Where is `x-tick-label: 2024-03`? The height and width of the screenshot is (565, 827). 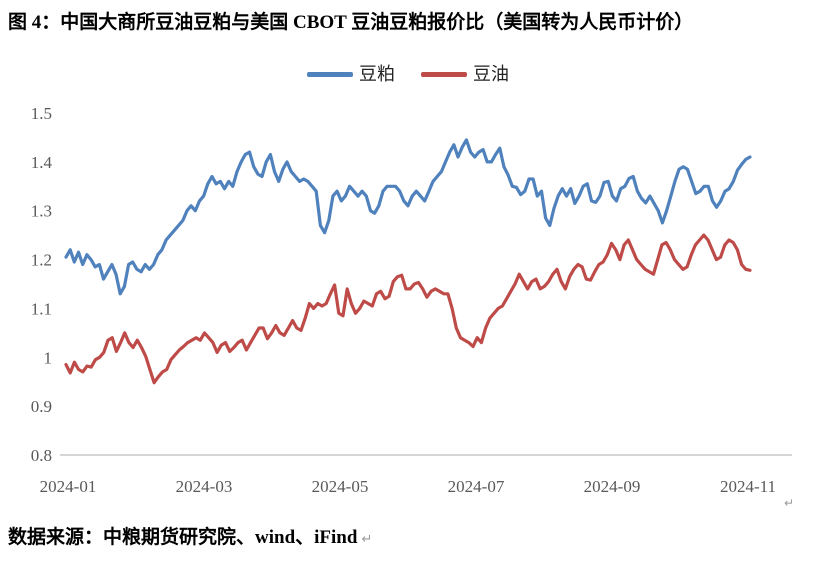
x-tick-label: 2024-03 is located at coordinates (204, 486).